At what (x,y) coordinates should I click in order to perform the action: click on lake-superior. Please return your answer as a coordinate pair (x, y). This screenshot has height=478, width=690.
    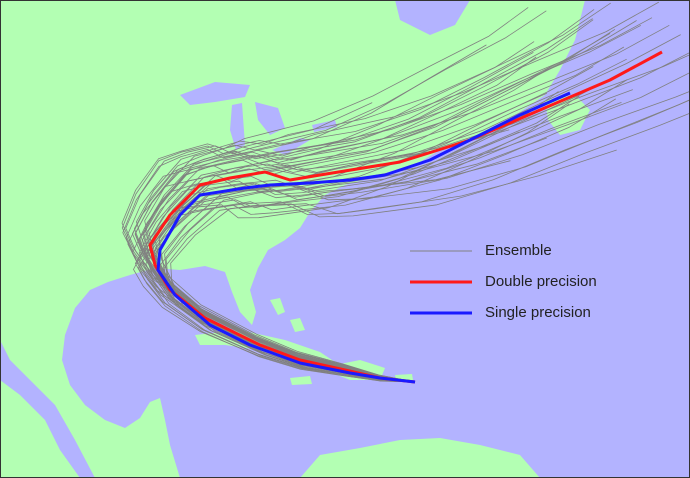
    Looking at the image, I should click on (215, 93).